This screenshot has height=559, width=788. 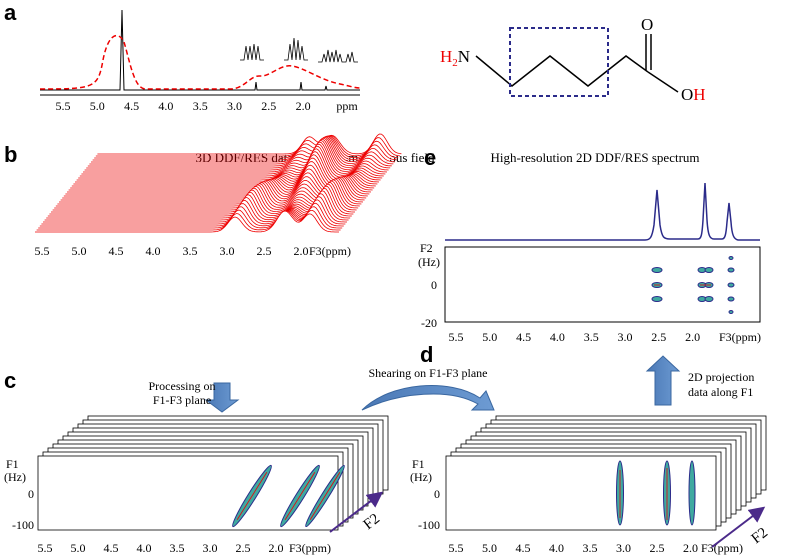 I want to click on contours-d, so click(x=656, y=493).